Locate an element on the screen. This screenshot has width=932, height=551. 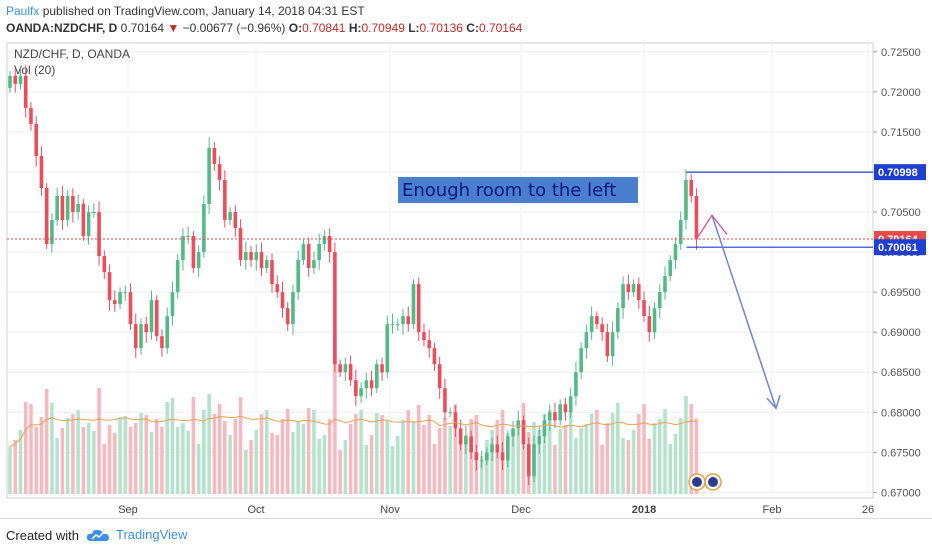
y-tick-label: 0.72000 is located at coordinates (901, 93).